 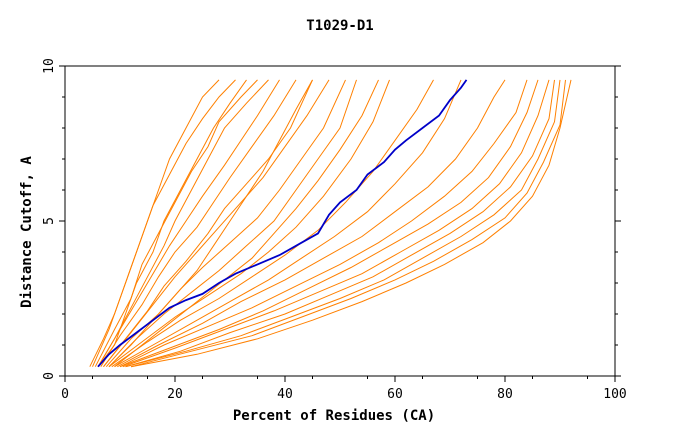 What do you see at coordinates (285, 394) in the screenshot?
I see `x-tick-label-40: 40` at bounding box center [285, 394].